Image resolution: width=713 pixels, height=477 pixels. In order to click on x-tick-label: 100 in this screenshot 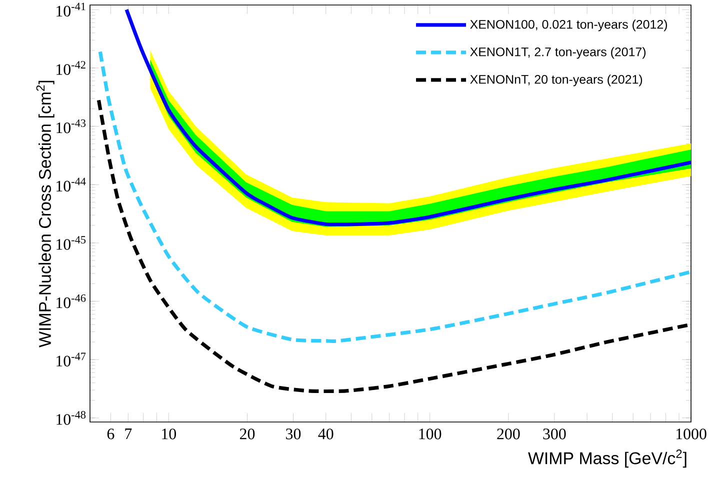, I will do `click(430, 434)`.